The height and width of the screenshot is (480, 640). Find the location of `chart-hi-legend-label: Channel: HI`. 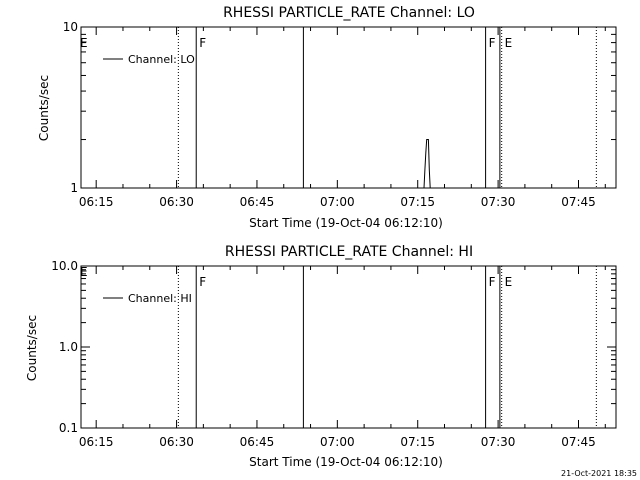

chart-hi-legend-label: Channel: HI is located at coordinates (160, 298).